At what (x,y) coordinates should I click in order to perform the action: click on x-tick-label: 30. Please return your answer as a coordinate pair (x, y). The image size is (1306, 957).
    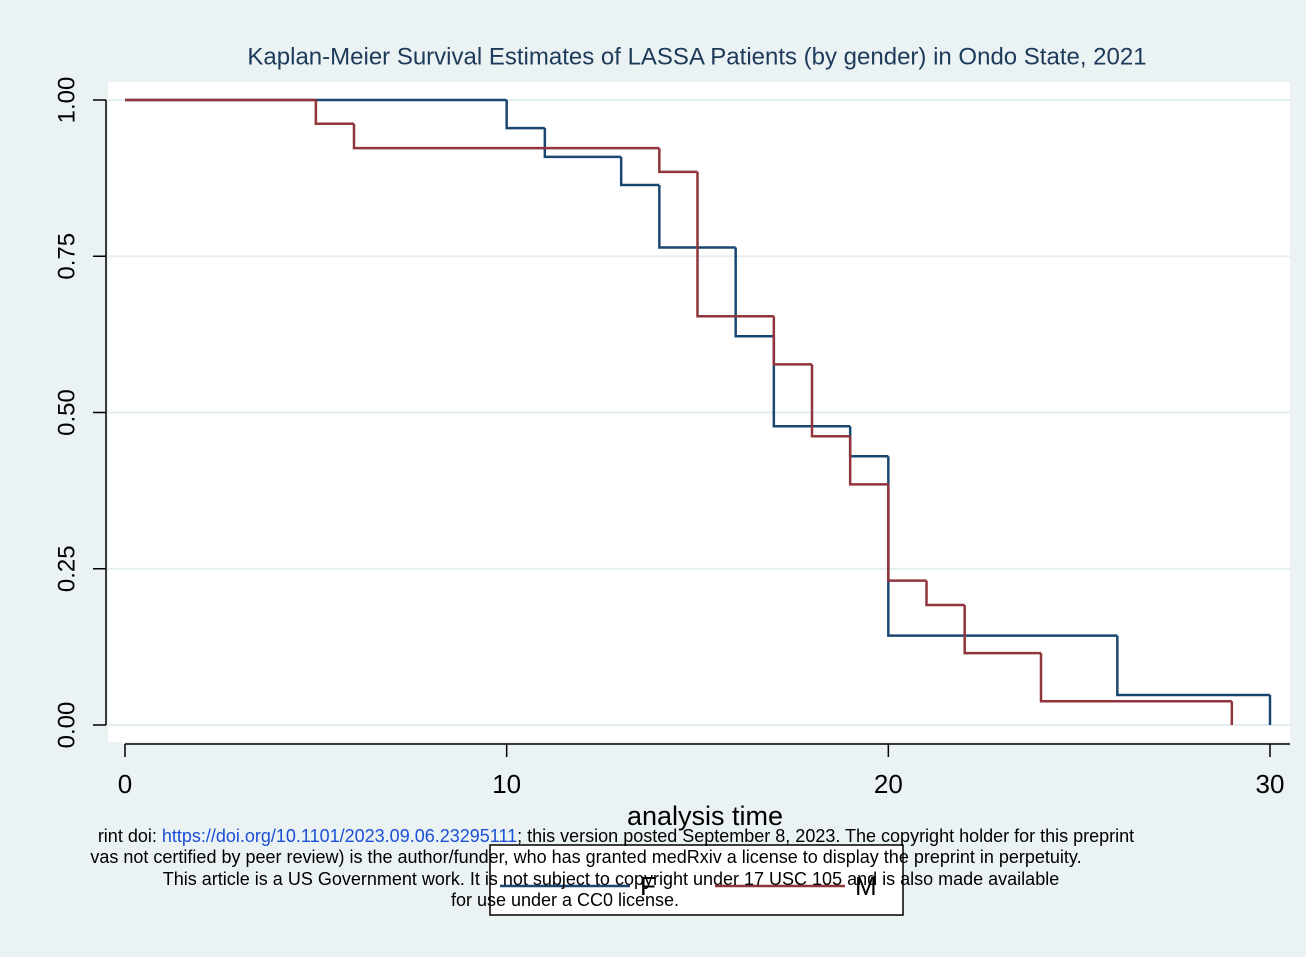
    Looking at the image, I should click on (1270, 784).